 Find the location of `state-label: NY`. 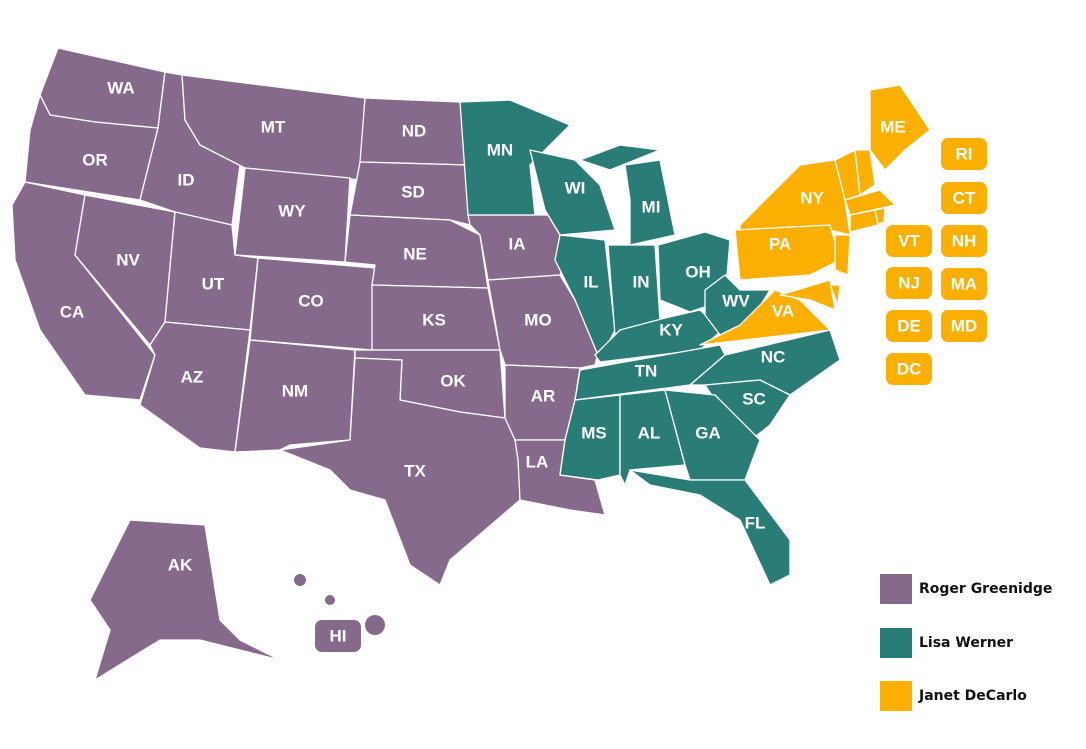

state-label: NY is located at coordinates (812, 198).